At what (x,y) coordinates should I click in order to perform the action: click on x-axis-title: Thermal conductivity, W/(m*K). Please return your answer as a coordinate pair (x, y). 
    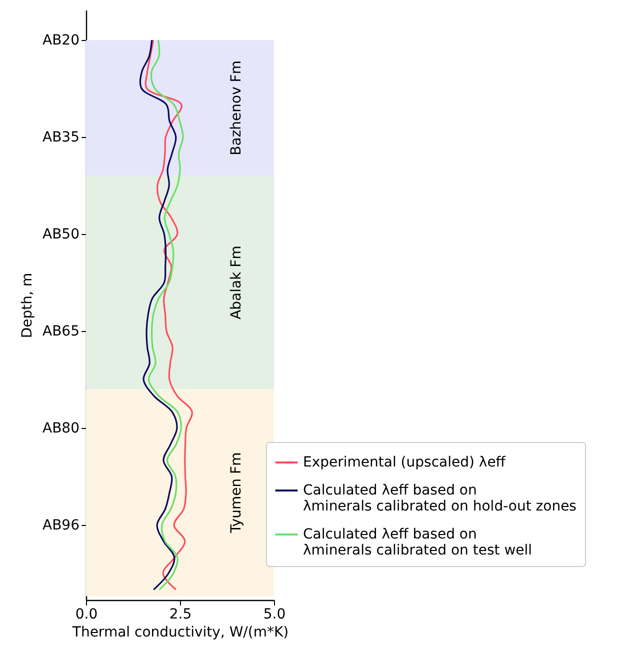
    Looking at the image, I should click on (180, 632).